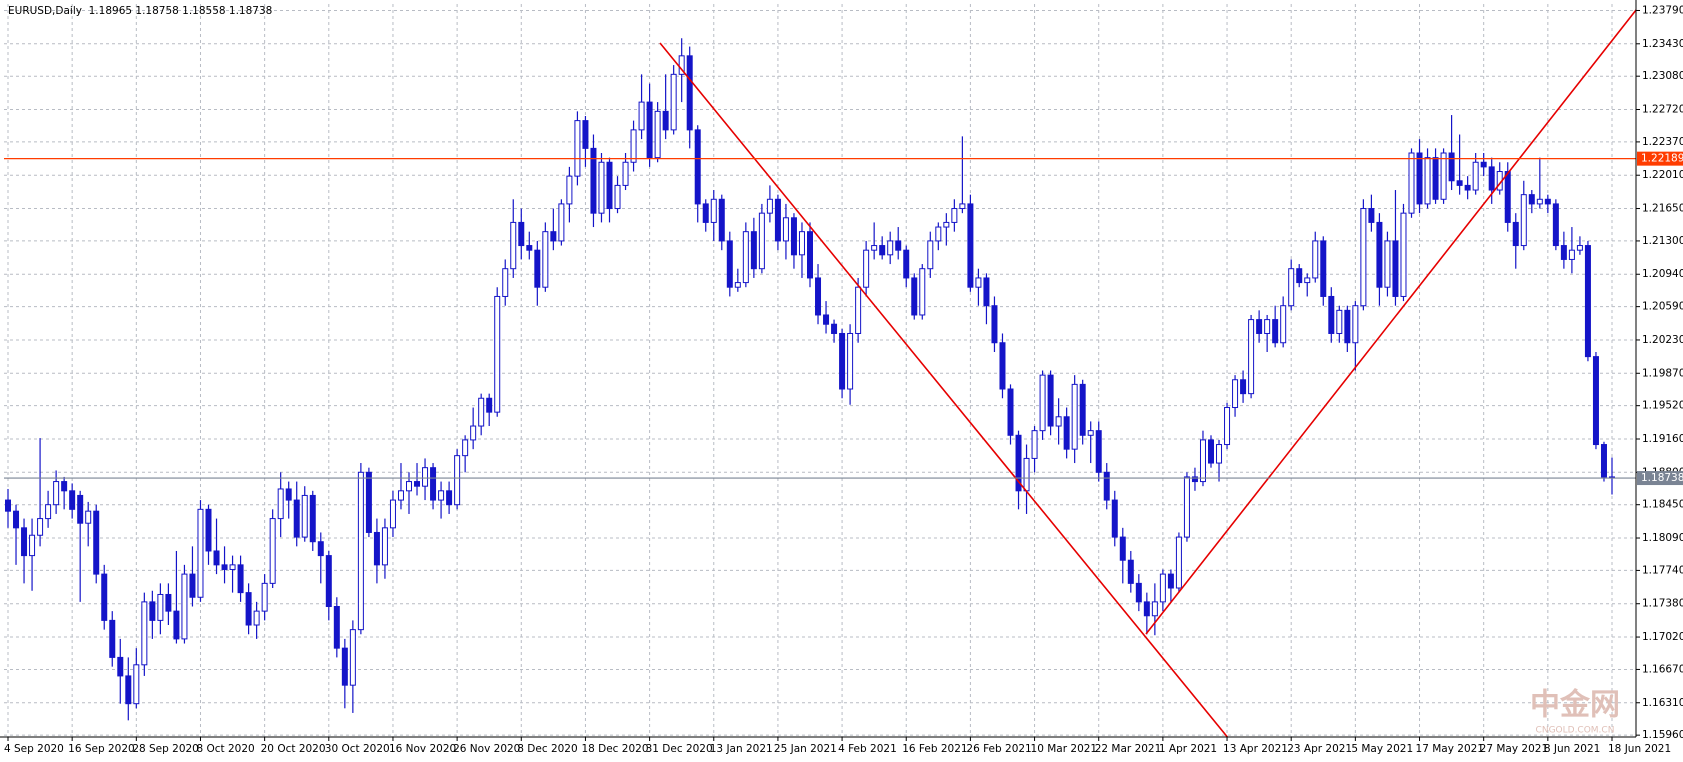 This screenshot has height=762, width=1683. I want to click on y-tick-label: 1.20230, so click(1662, 340).